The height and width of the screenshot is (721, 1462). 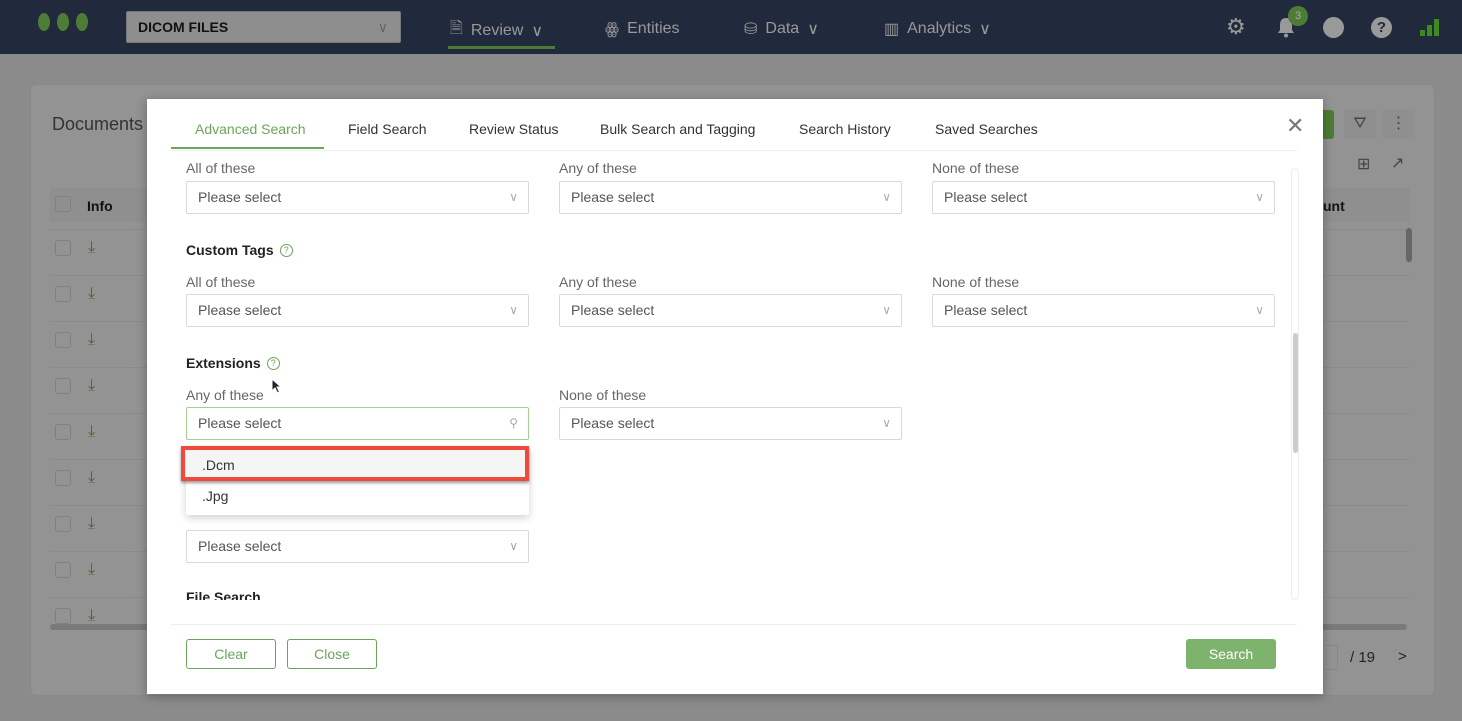 What do you see at coordinates (986, 129) in the screenshot?
I see `tab-saved-searches: Saved Searches` at bounding box center [986, 129].